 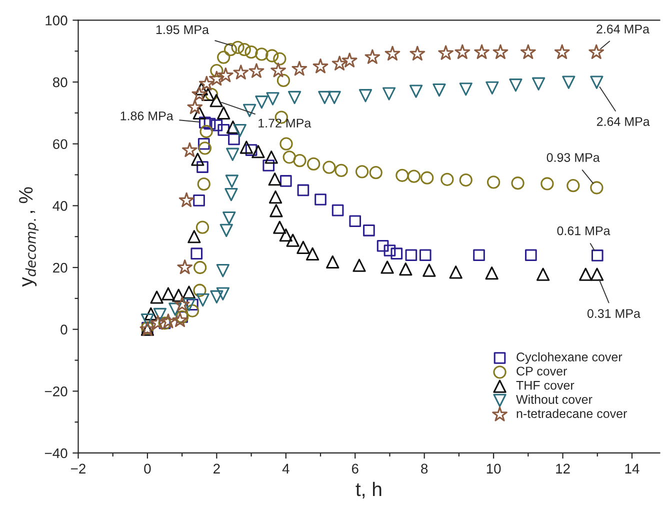 What do you see at coordinates (571, 413) in the screenshot?
I see `legend-label: n-tetradecane cover` at bounding box center [571, 413].